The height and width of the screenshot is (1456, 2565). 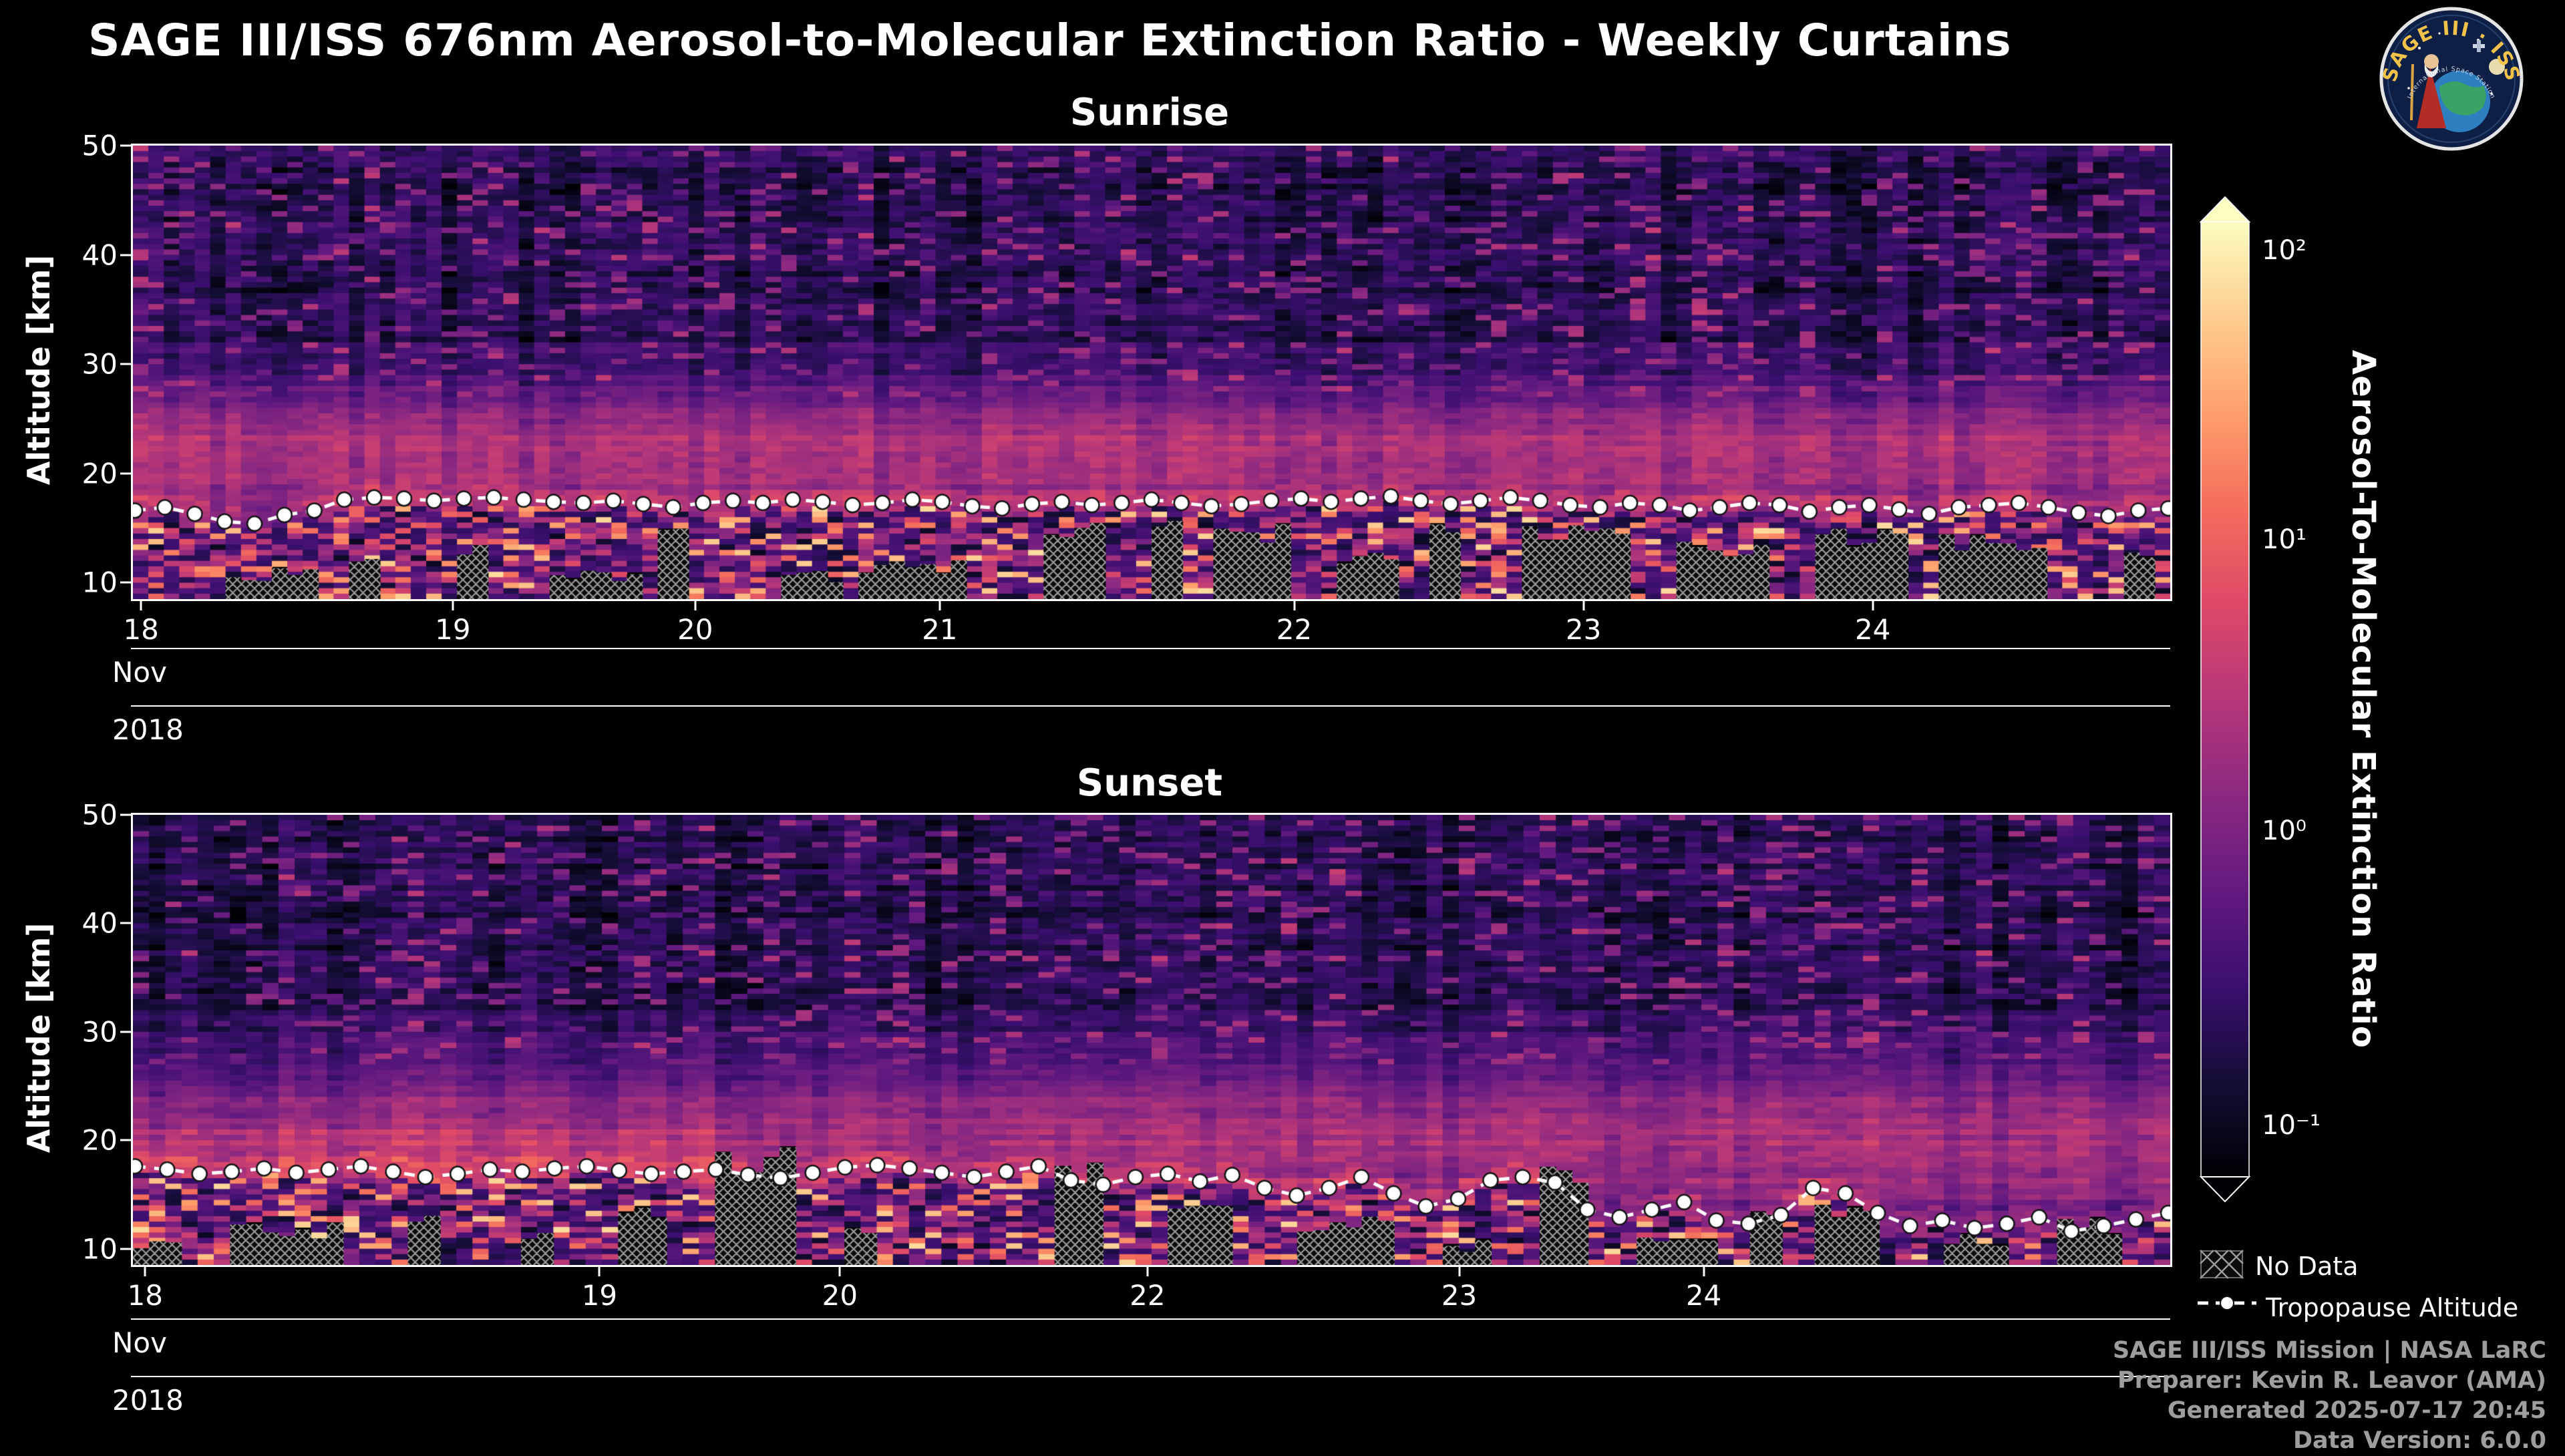 I want to click on attribution-preparer: Preparer: Kevin R. Leavor (AMA), so click(x=2331, y=1381).